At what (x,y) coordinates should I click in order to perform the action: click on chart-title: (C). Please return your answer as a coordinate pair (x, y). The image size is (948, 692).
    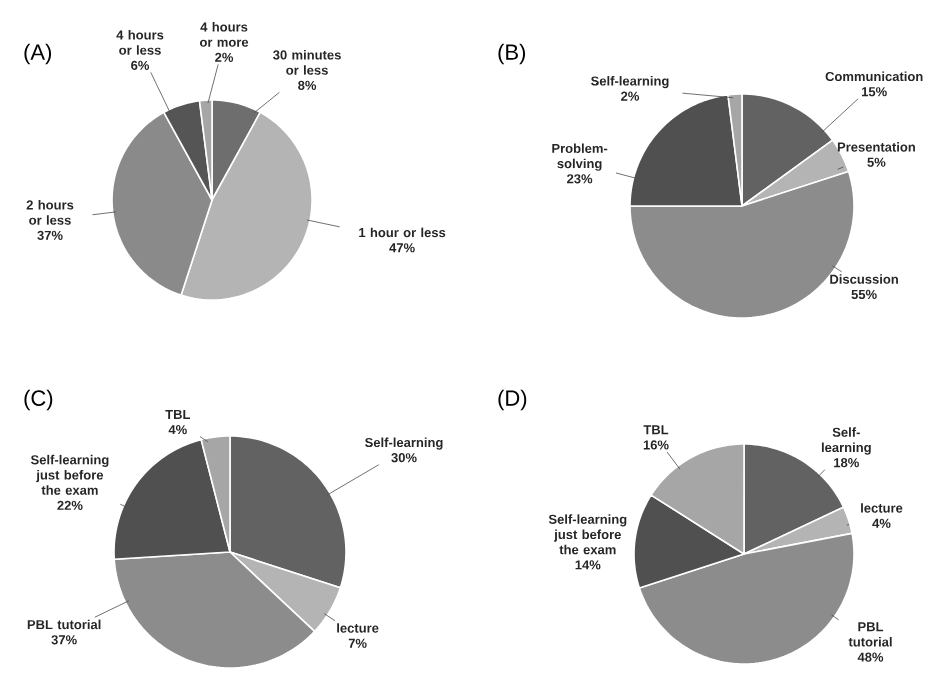
    Looking at the image, I should click on (38, 400).